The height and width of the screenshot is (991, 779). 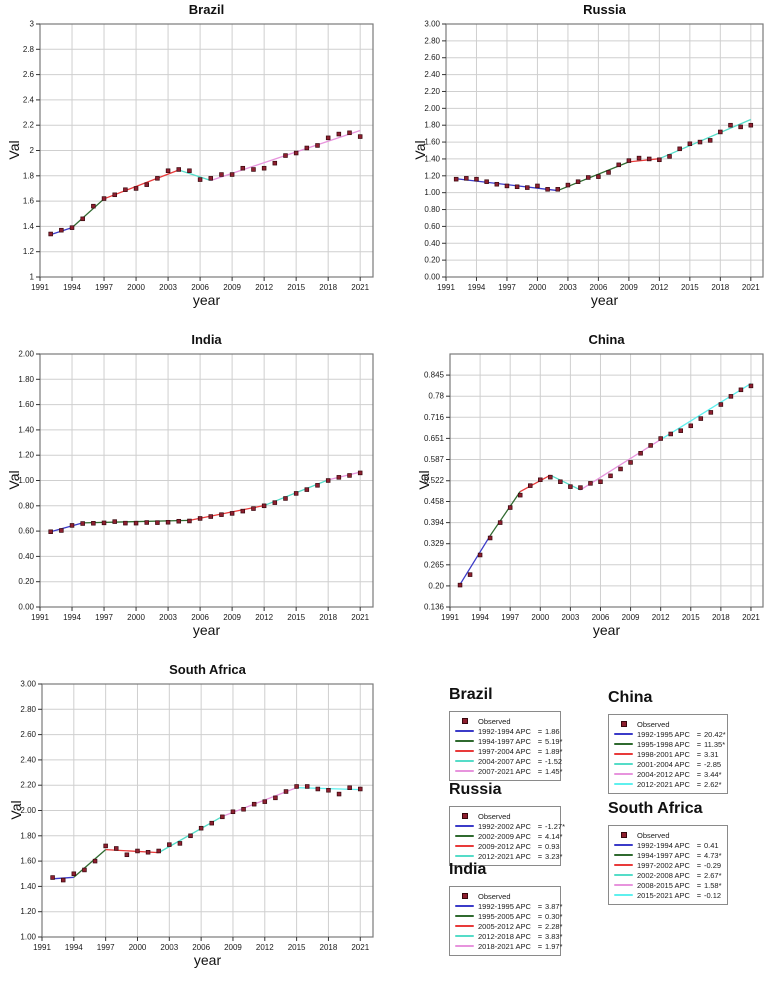 What do you see at coordinates (568, 287) in the screenshot?
I see `x-tick-label: 2003` at bounding box center [568, 287].